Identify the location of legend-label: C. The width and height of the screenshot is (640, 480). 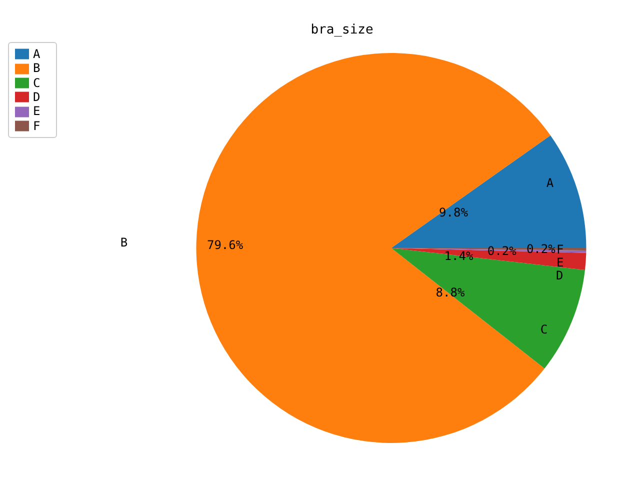
(36, 83).